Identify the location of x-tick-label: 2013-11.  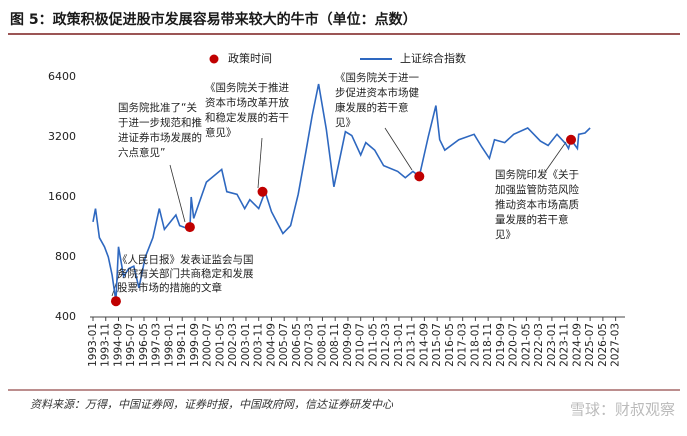
(412, 345).